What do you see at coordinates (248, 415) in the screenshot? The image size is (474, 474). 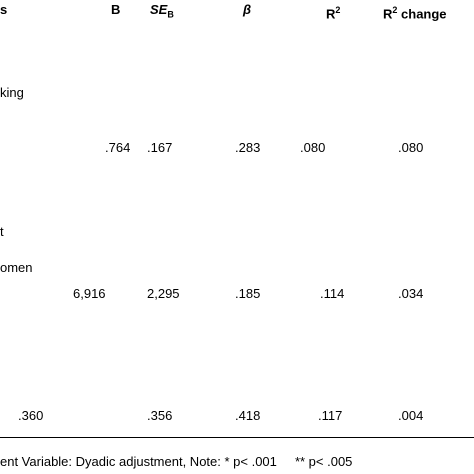 I see `table-cell: .418` at bounding box center [248, 415].